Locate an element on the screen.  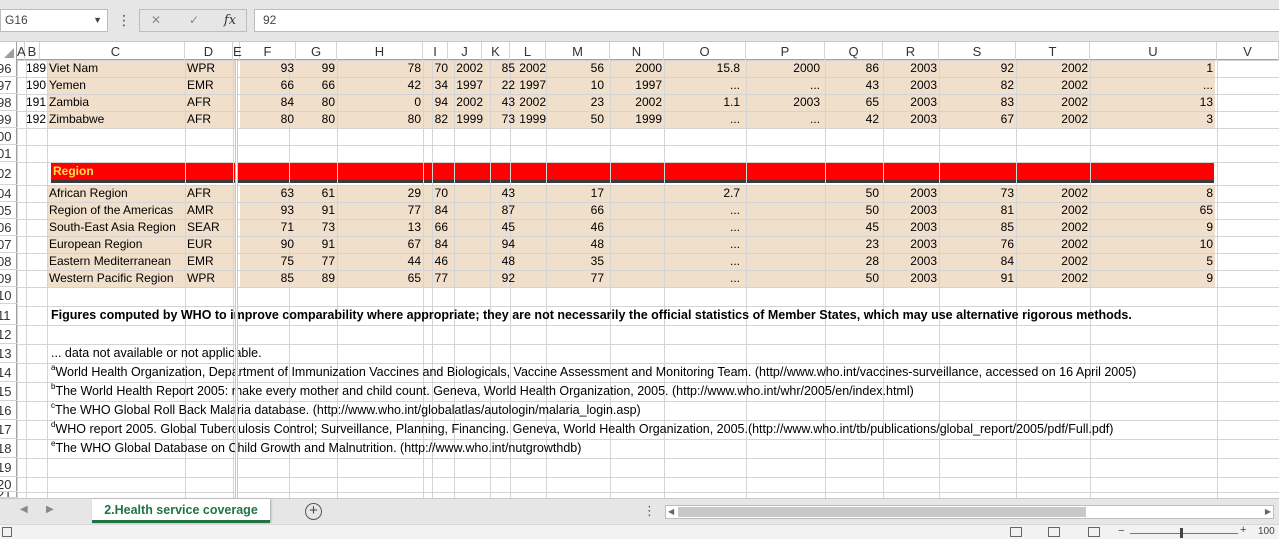
column-header-n: N is located at coordinates (637, 51).